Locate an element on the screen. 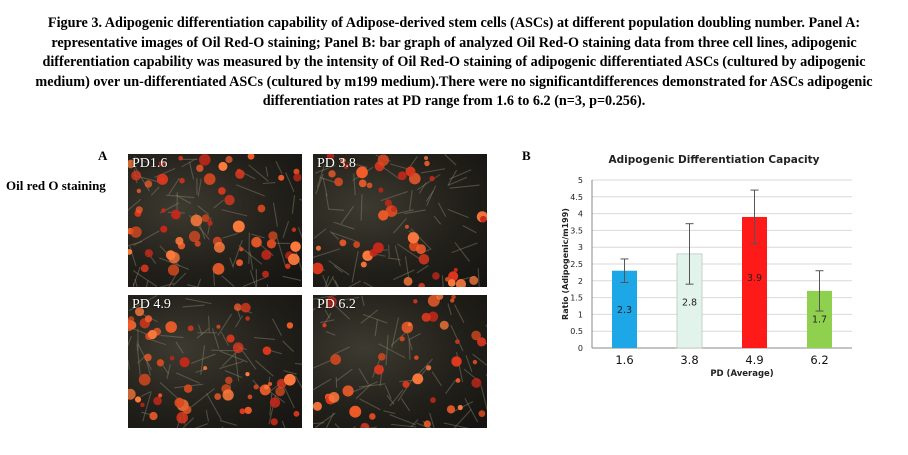  x-tick-label: 1.6 is located at coordinates (624, 360).